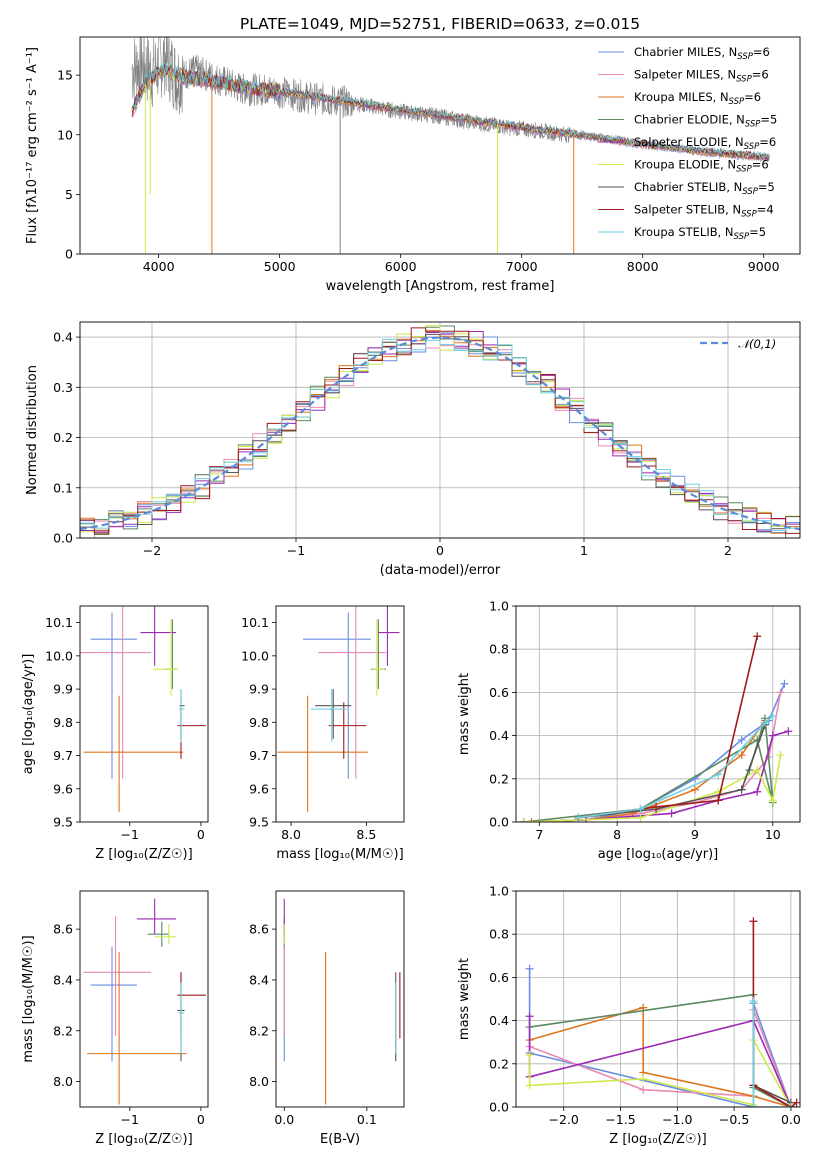 The width and height of the screenshot is (819, 1170). Describe the element at coordinates (201, 1119) in the screenshot. I see `mass_vs_Z-xtick-label: 0` at that location.